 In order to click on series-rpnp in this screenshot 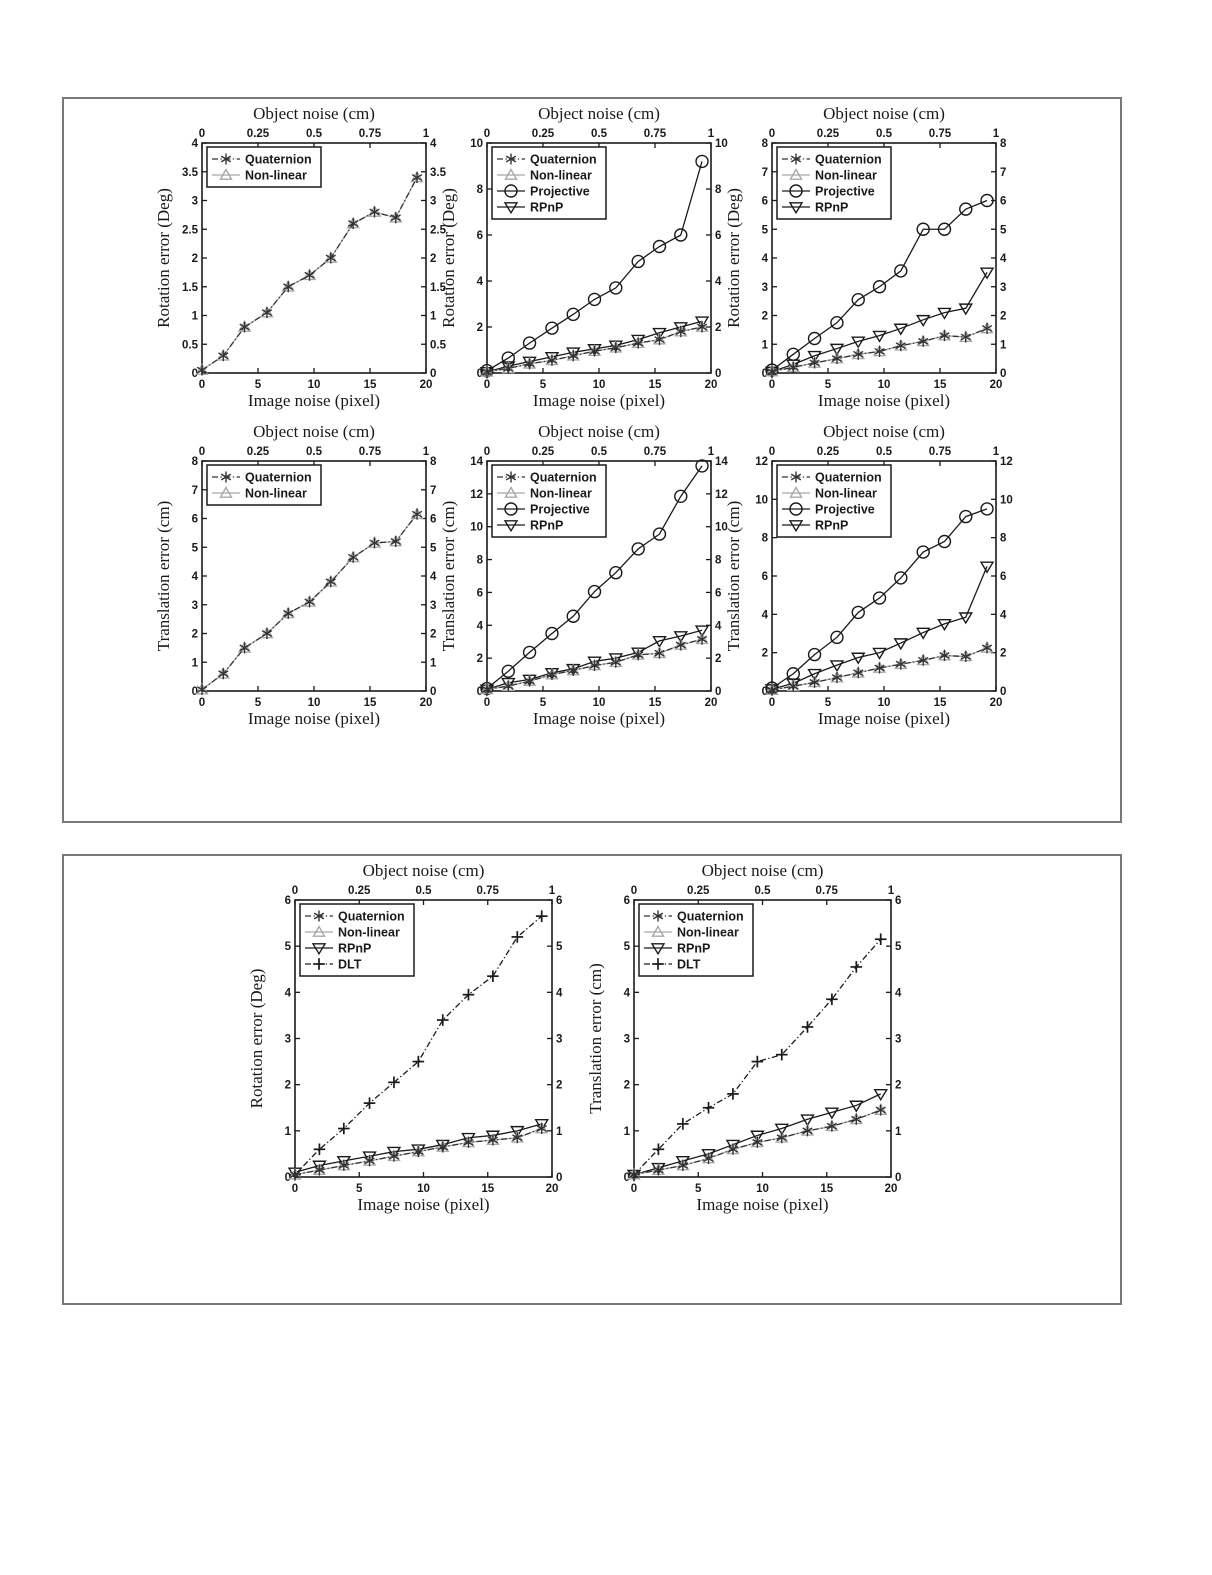, I will do `click(757, 1135)`.